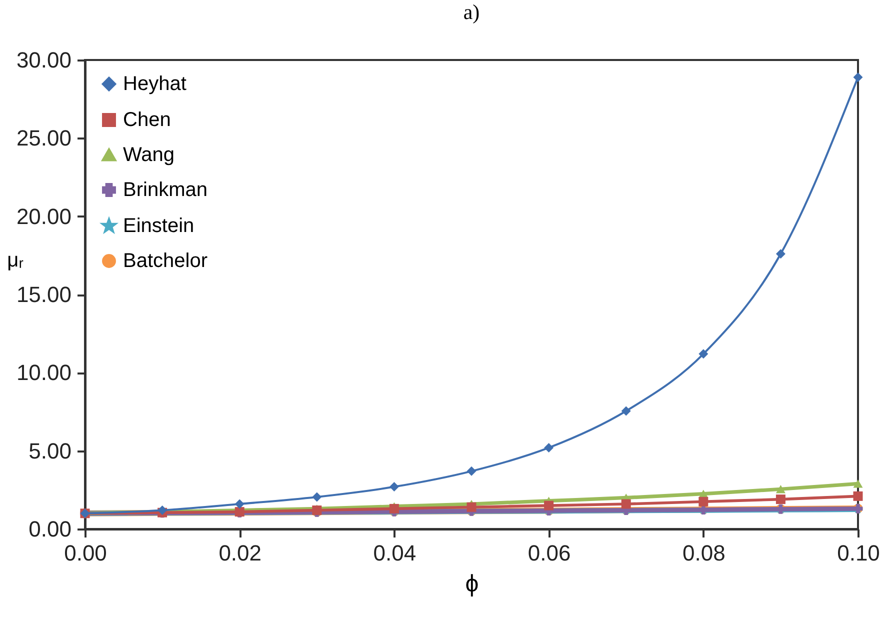  I want to click on y-tick-label: 0.00, so click(50, 529).